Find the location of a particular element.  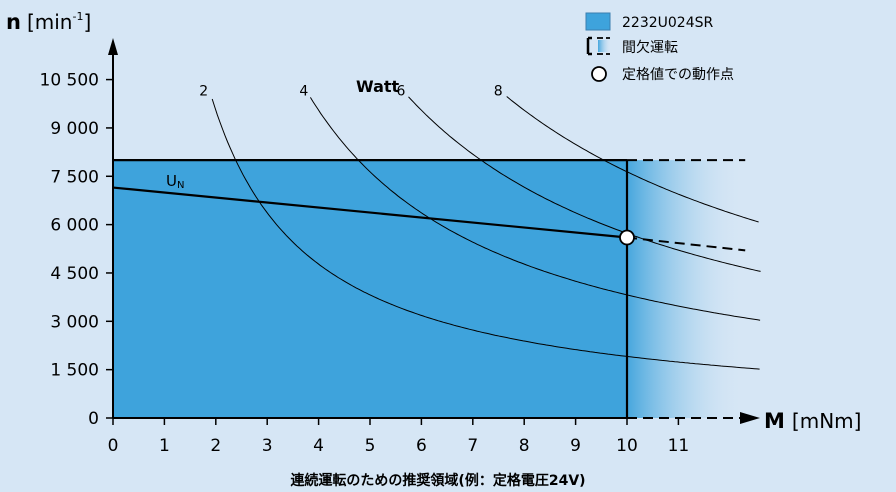

legend-circle-marker is located at coordinates (599, 74).